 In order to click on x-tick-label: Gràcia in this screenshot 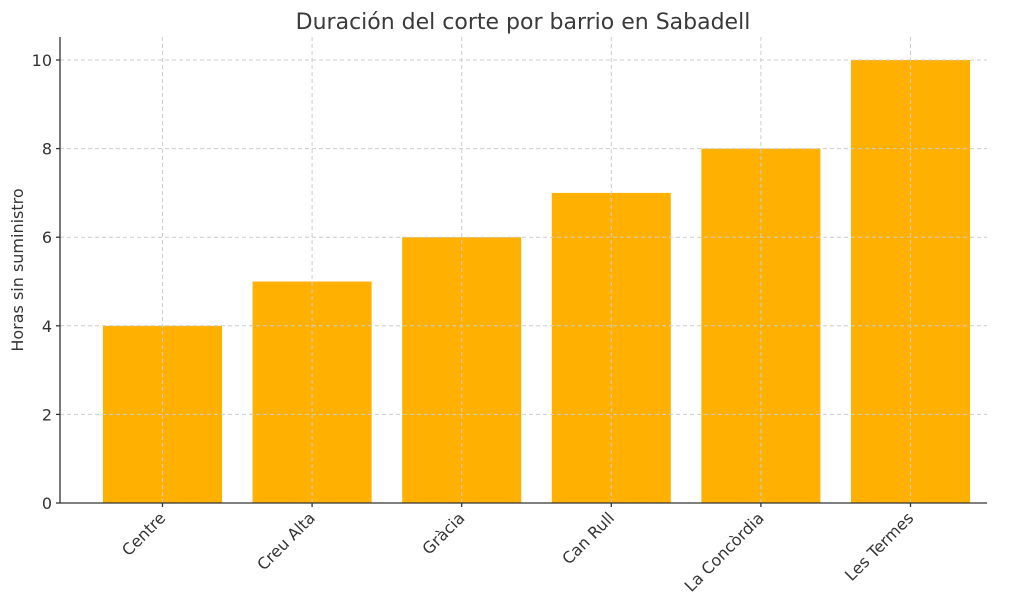, I will do `click(443, 533)`.